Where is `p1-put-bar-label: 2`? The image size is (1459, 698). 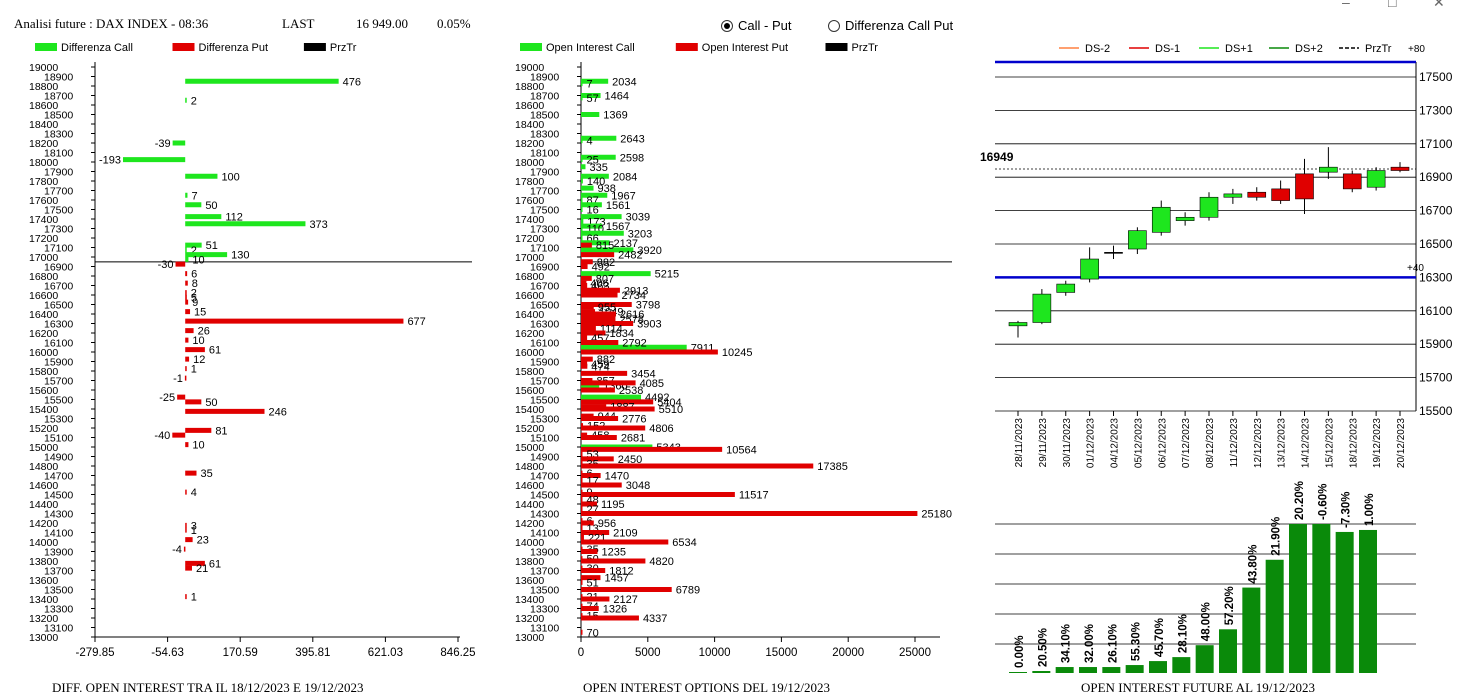 p1-put-bar-label: 2 is located at coordinates (194, 294).